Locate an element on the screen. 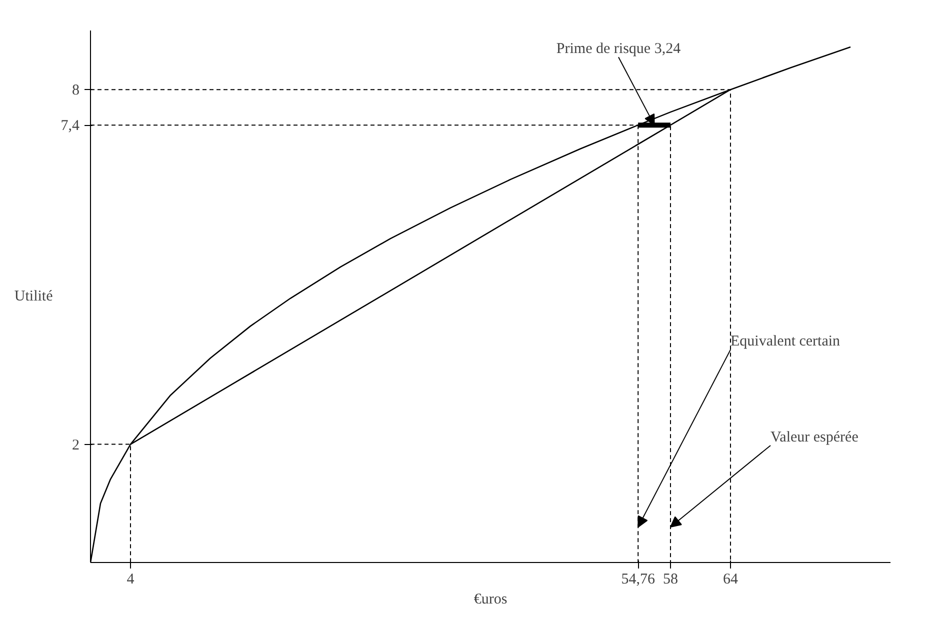  y-tick-label: 8 is located at coordinates (76, 90).